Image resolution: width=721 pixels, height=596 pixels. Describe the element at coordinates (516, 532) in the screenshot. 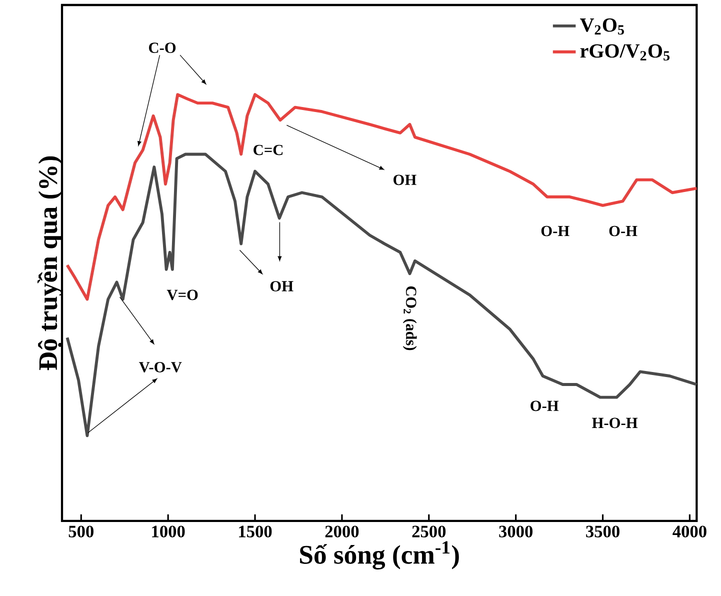

I see `x-tick-label: 3000` at that location.